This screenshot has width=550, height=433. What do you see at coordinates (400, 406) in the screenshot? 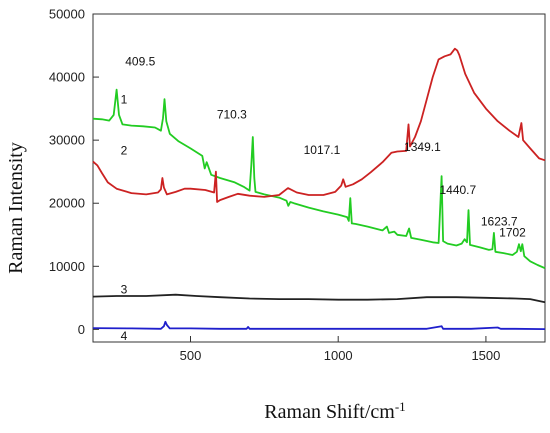
I see `x-axis-title-superscript: -1` at bounding box center [400, 406].